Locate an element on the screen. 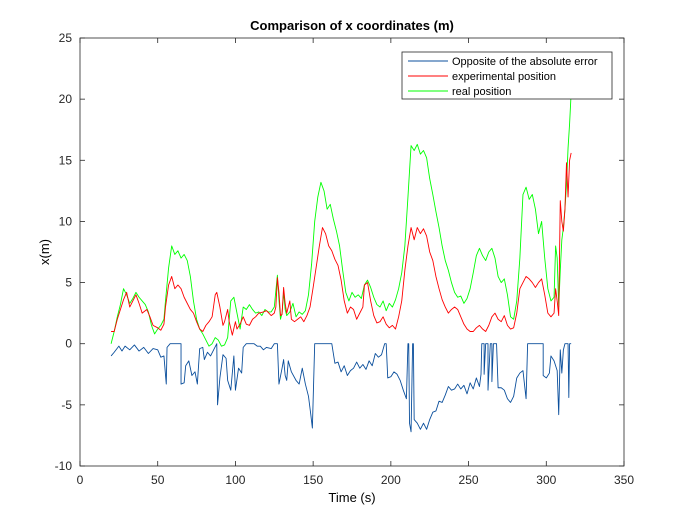 Image resolution: width=674 pixels, height=522 pixels. x-tick-label: 50 is located at coordinates (158, 480).